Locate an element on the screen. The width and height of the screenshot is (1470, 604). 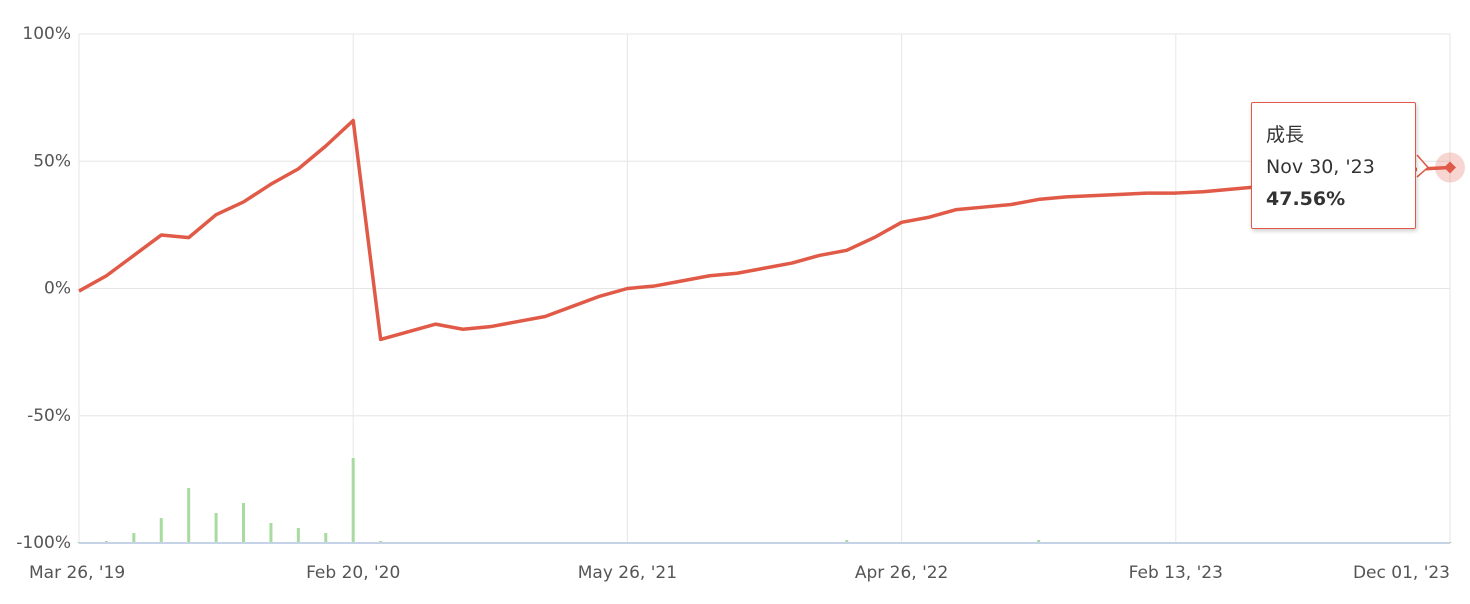
y-tick-label: 0% is located at coordinates (57, 289).